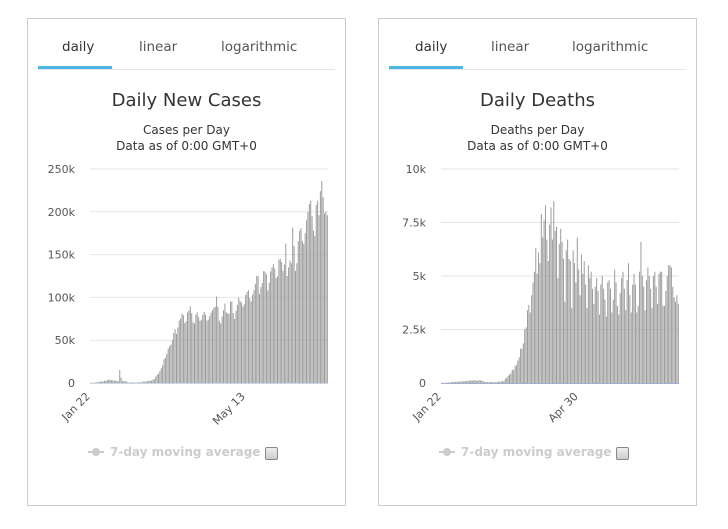 Image resolution: width=728 pixels, height=529 pixels. What do you see at coordinates (186, 100) in the screenshot?
I see `chart-title: Daily New Cases` at bounding box center [186, 100].